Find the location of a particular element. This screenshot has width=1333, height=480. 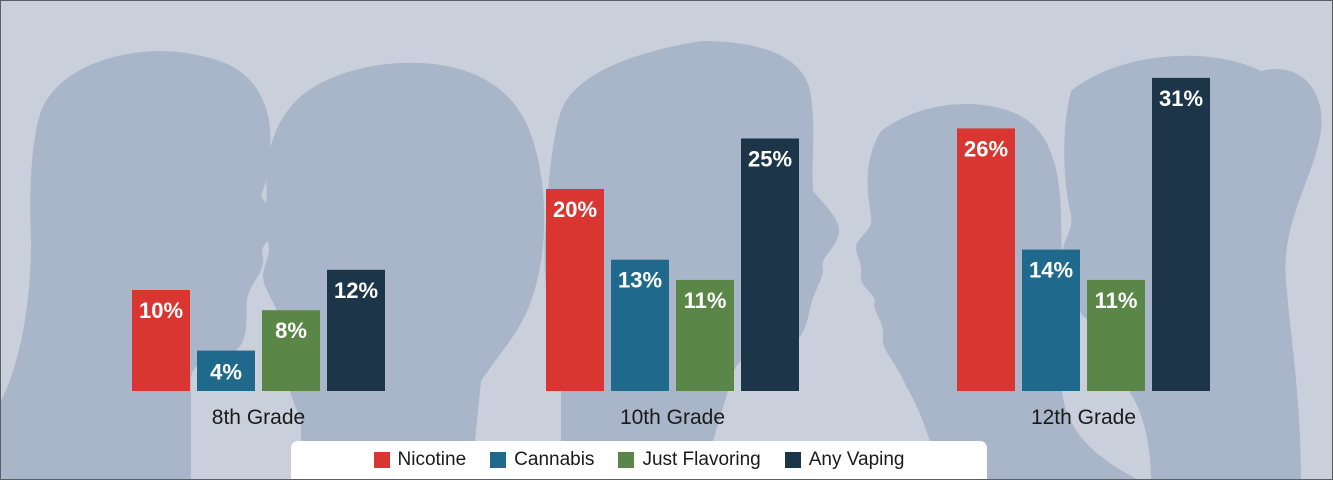

bar-any-vaping-8th-grade is located at coordinates (356, 330).